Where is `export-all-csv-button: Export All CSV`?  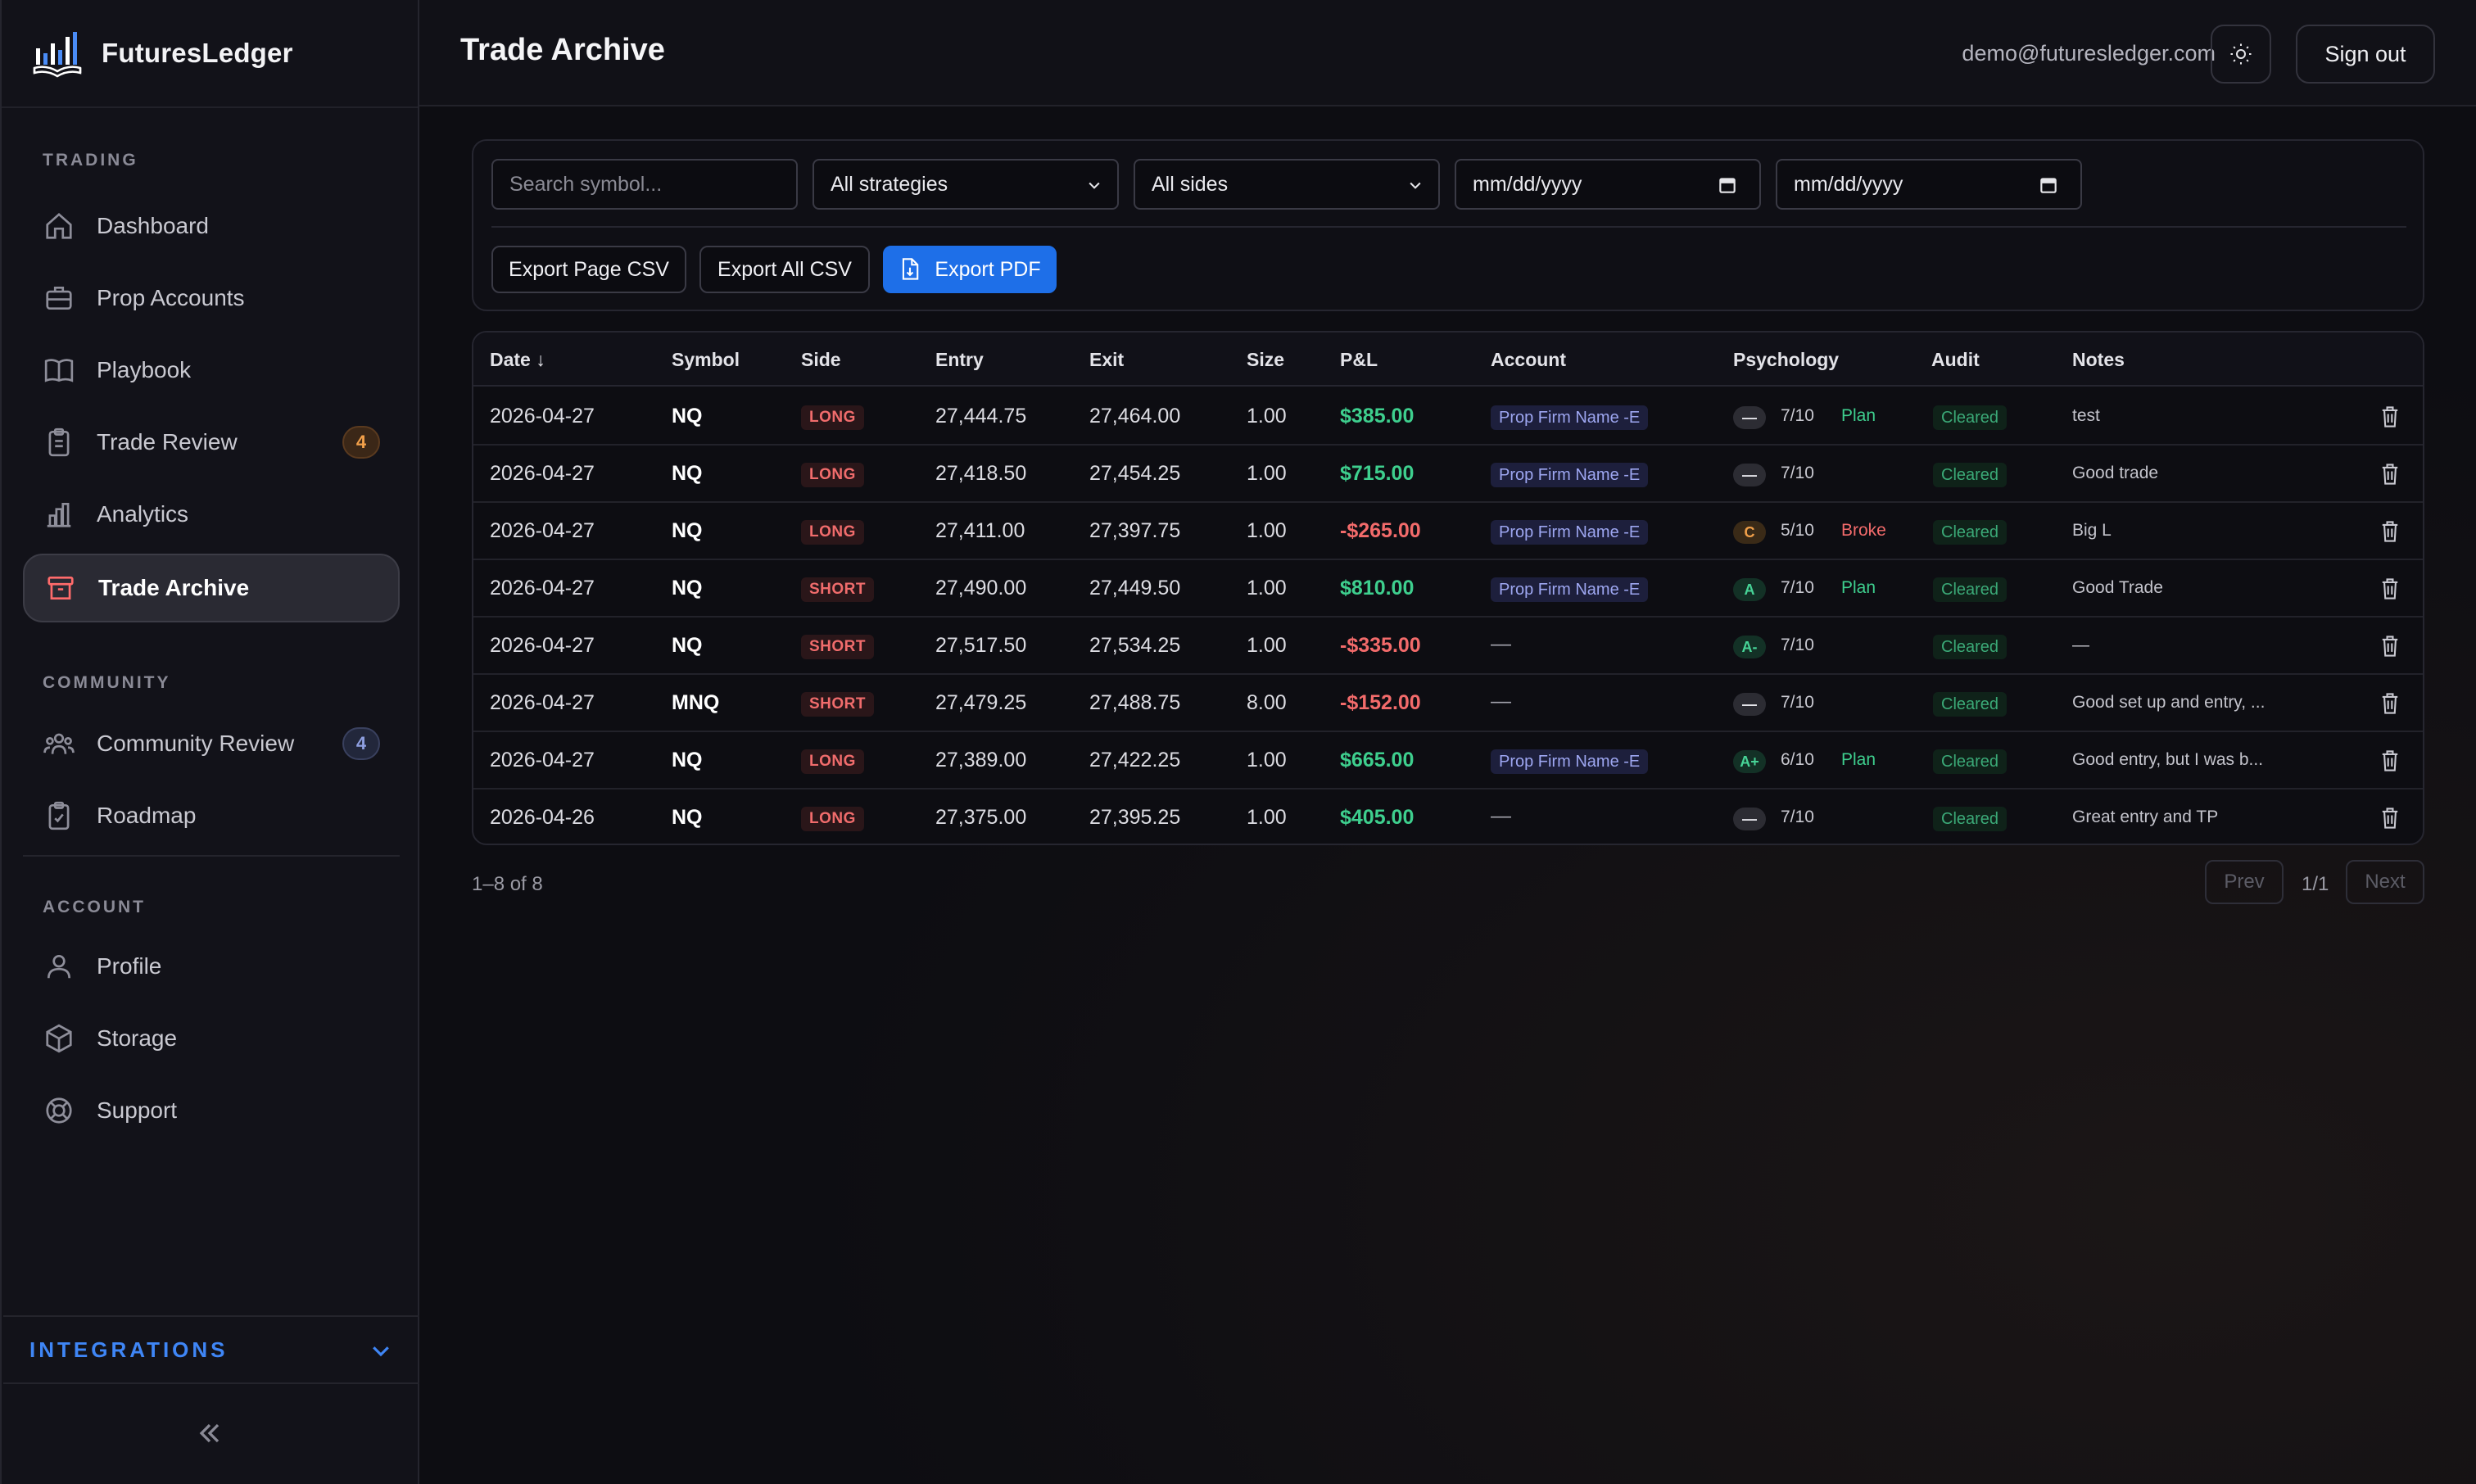
export-all-csv-button: Export All CSV is located at coordinates (784, 269).